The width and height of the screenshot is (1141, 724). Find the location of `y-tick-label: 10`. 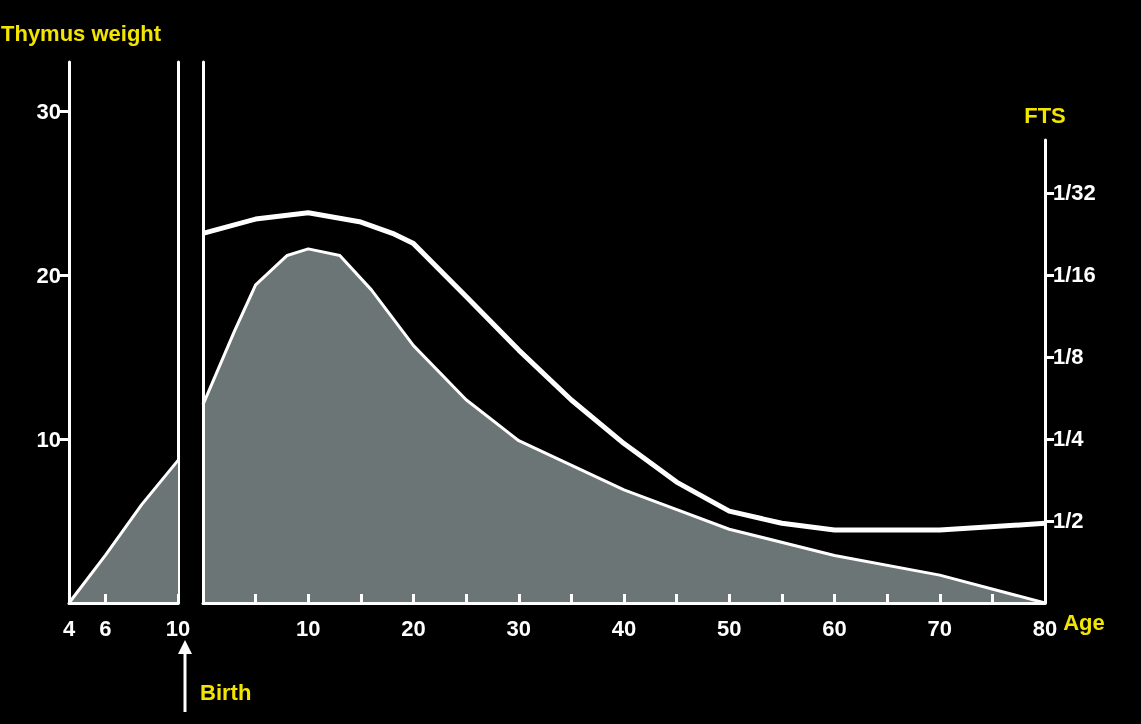

y-tick-label: 10 is located at coordinates (48, 439).